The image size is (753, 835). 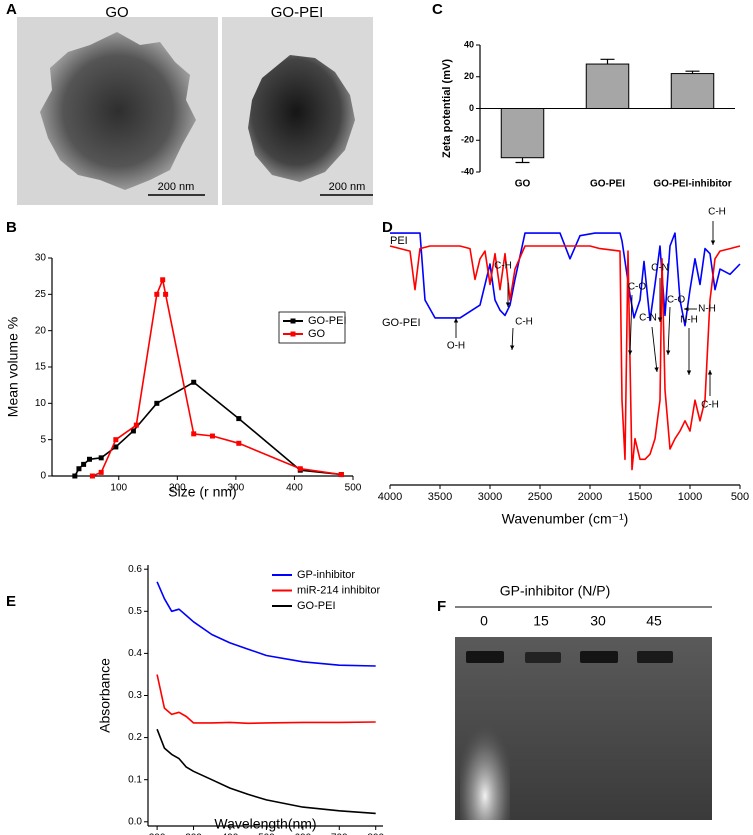 What do you see at coordinates (202, 492) in the screenshot?
I see `x-axis-label: Size (r nm)` at bounding box center [202, 492].